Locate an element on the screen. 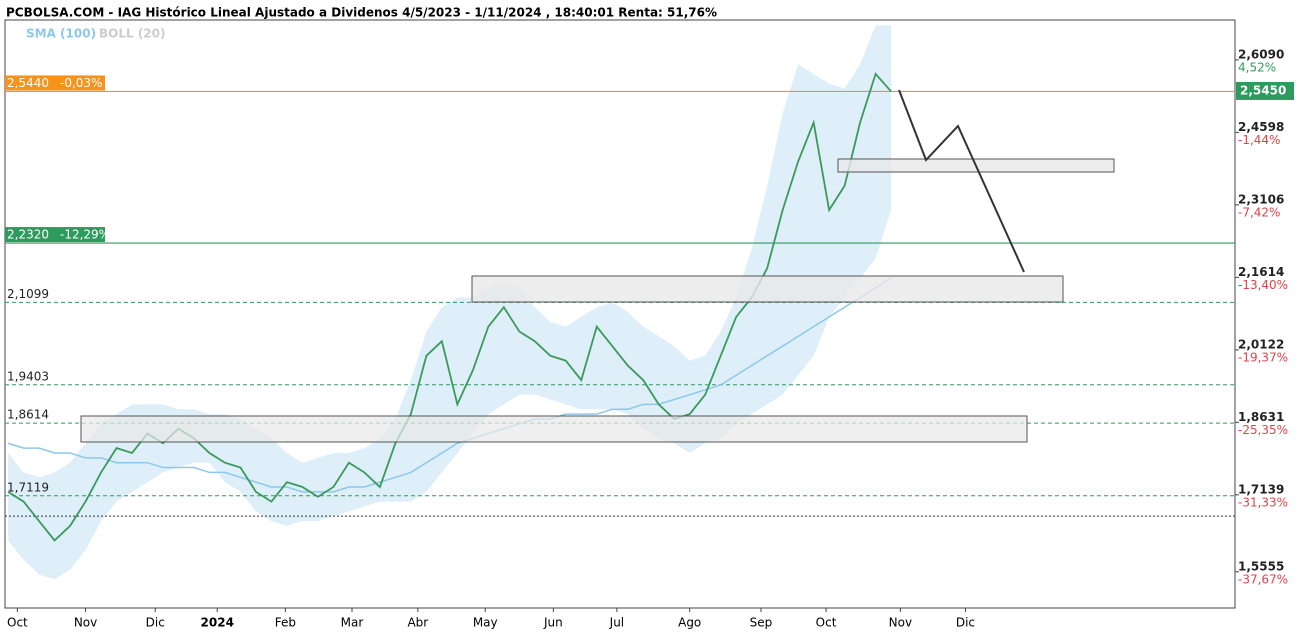 Image resolution: width=1301 pixels, height=638 pixels. y-tick-label: 1,5555 is located at coordinates (1261, 566).